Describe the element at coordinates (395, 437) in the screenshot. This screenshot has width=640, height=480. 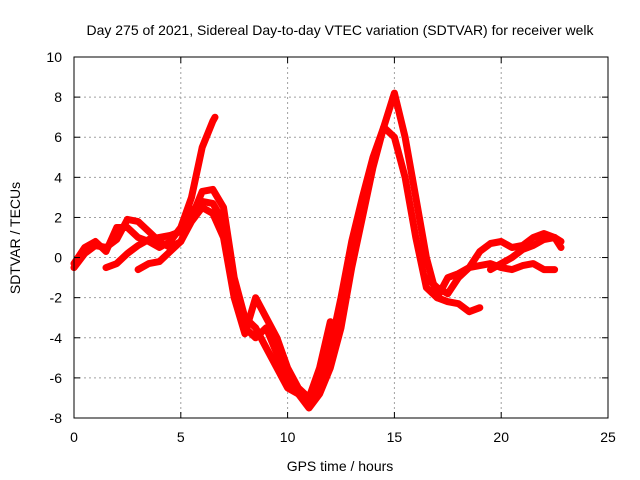
I see `x-tick-label: 15` at that location.